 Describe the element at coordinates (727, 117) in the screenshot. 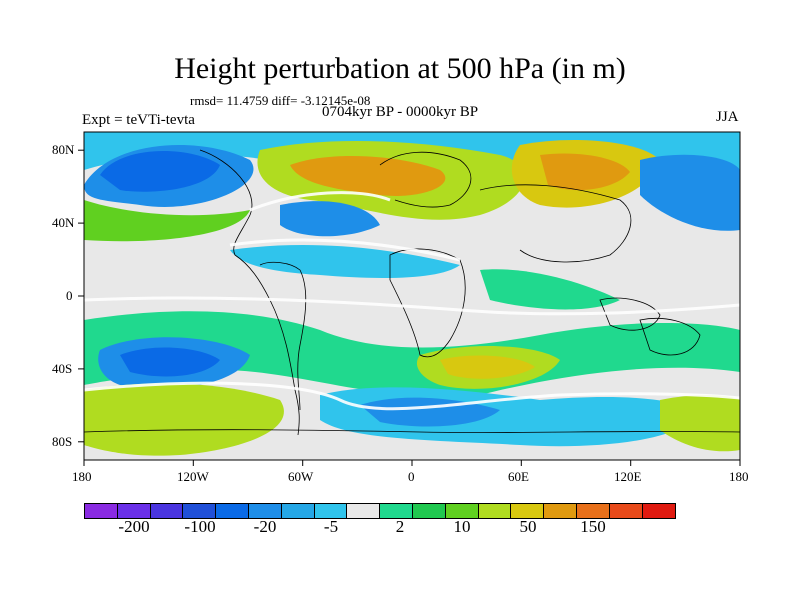

I see `season-label: JJA` at that location.